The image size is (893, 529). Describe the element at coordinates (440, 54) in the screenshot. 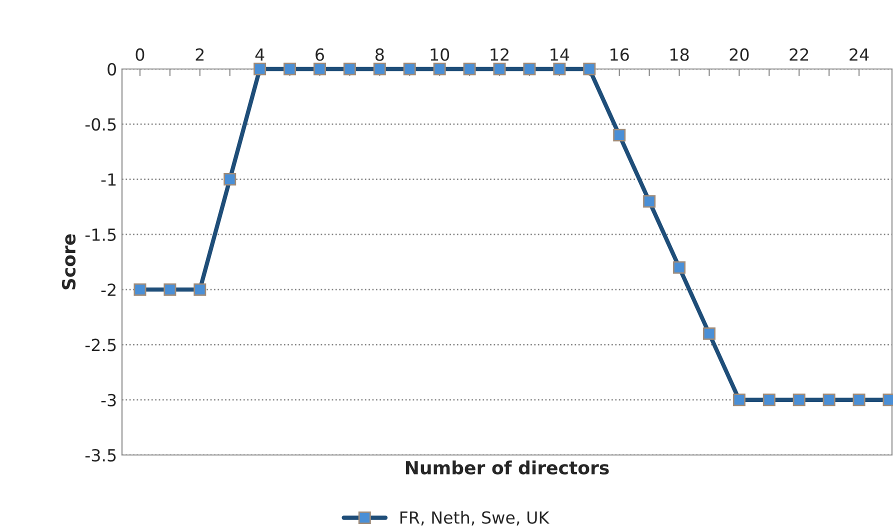

I see `x-tick-label: 10` at that location.